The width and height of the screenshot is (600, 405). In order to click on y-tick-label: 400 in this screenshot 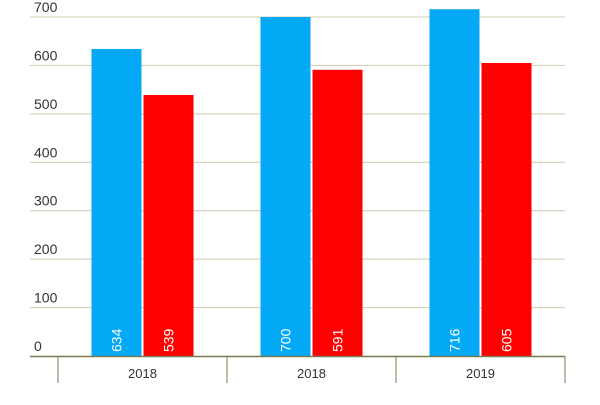, I will do `click(46, 152)`.